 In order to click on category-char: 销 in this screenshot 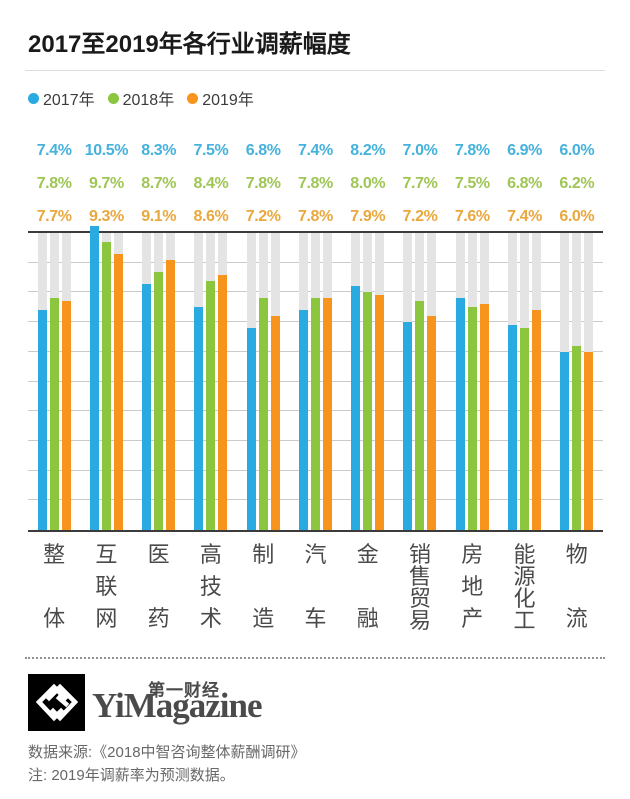, I will do `click(419, 554)`.